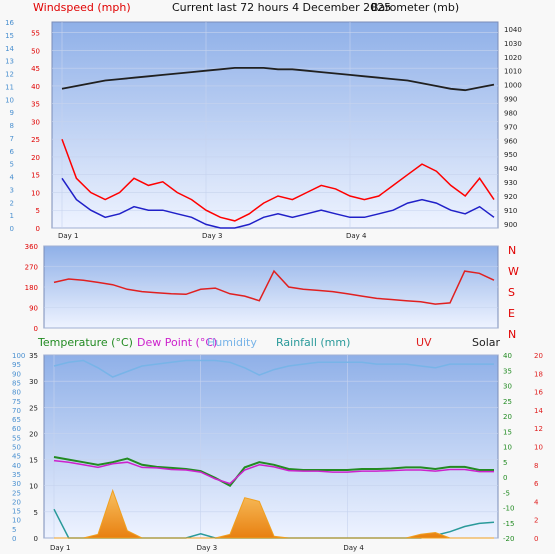 The height and width of the screenshot is (554, 555). What do you see at coordinates (38, 211) in the screenshot?
I see `wind-tick-label: 5` at bounding box center [38, 211].